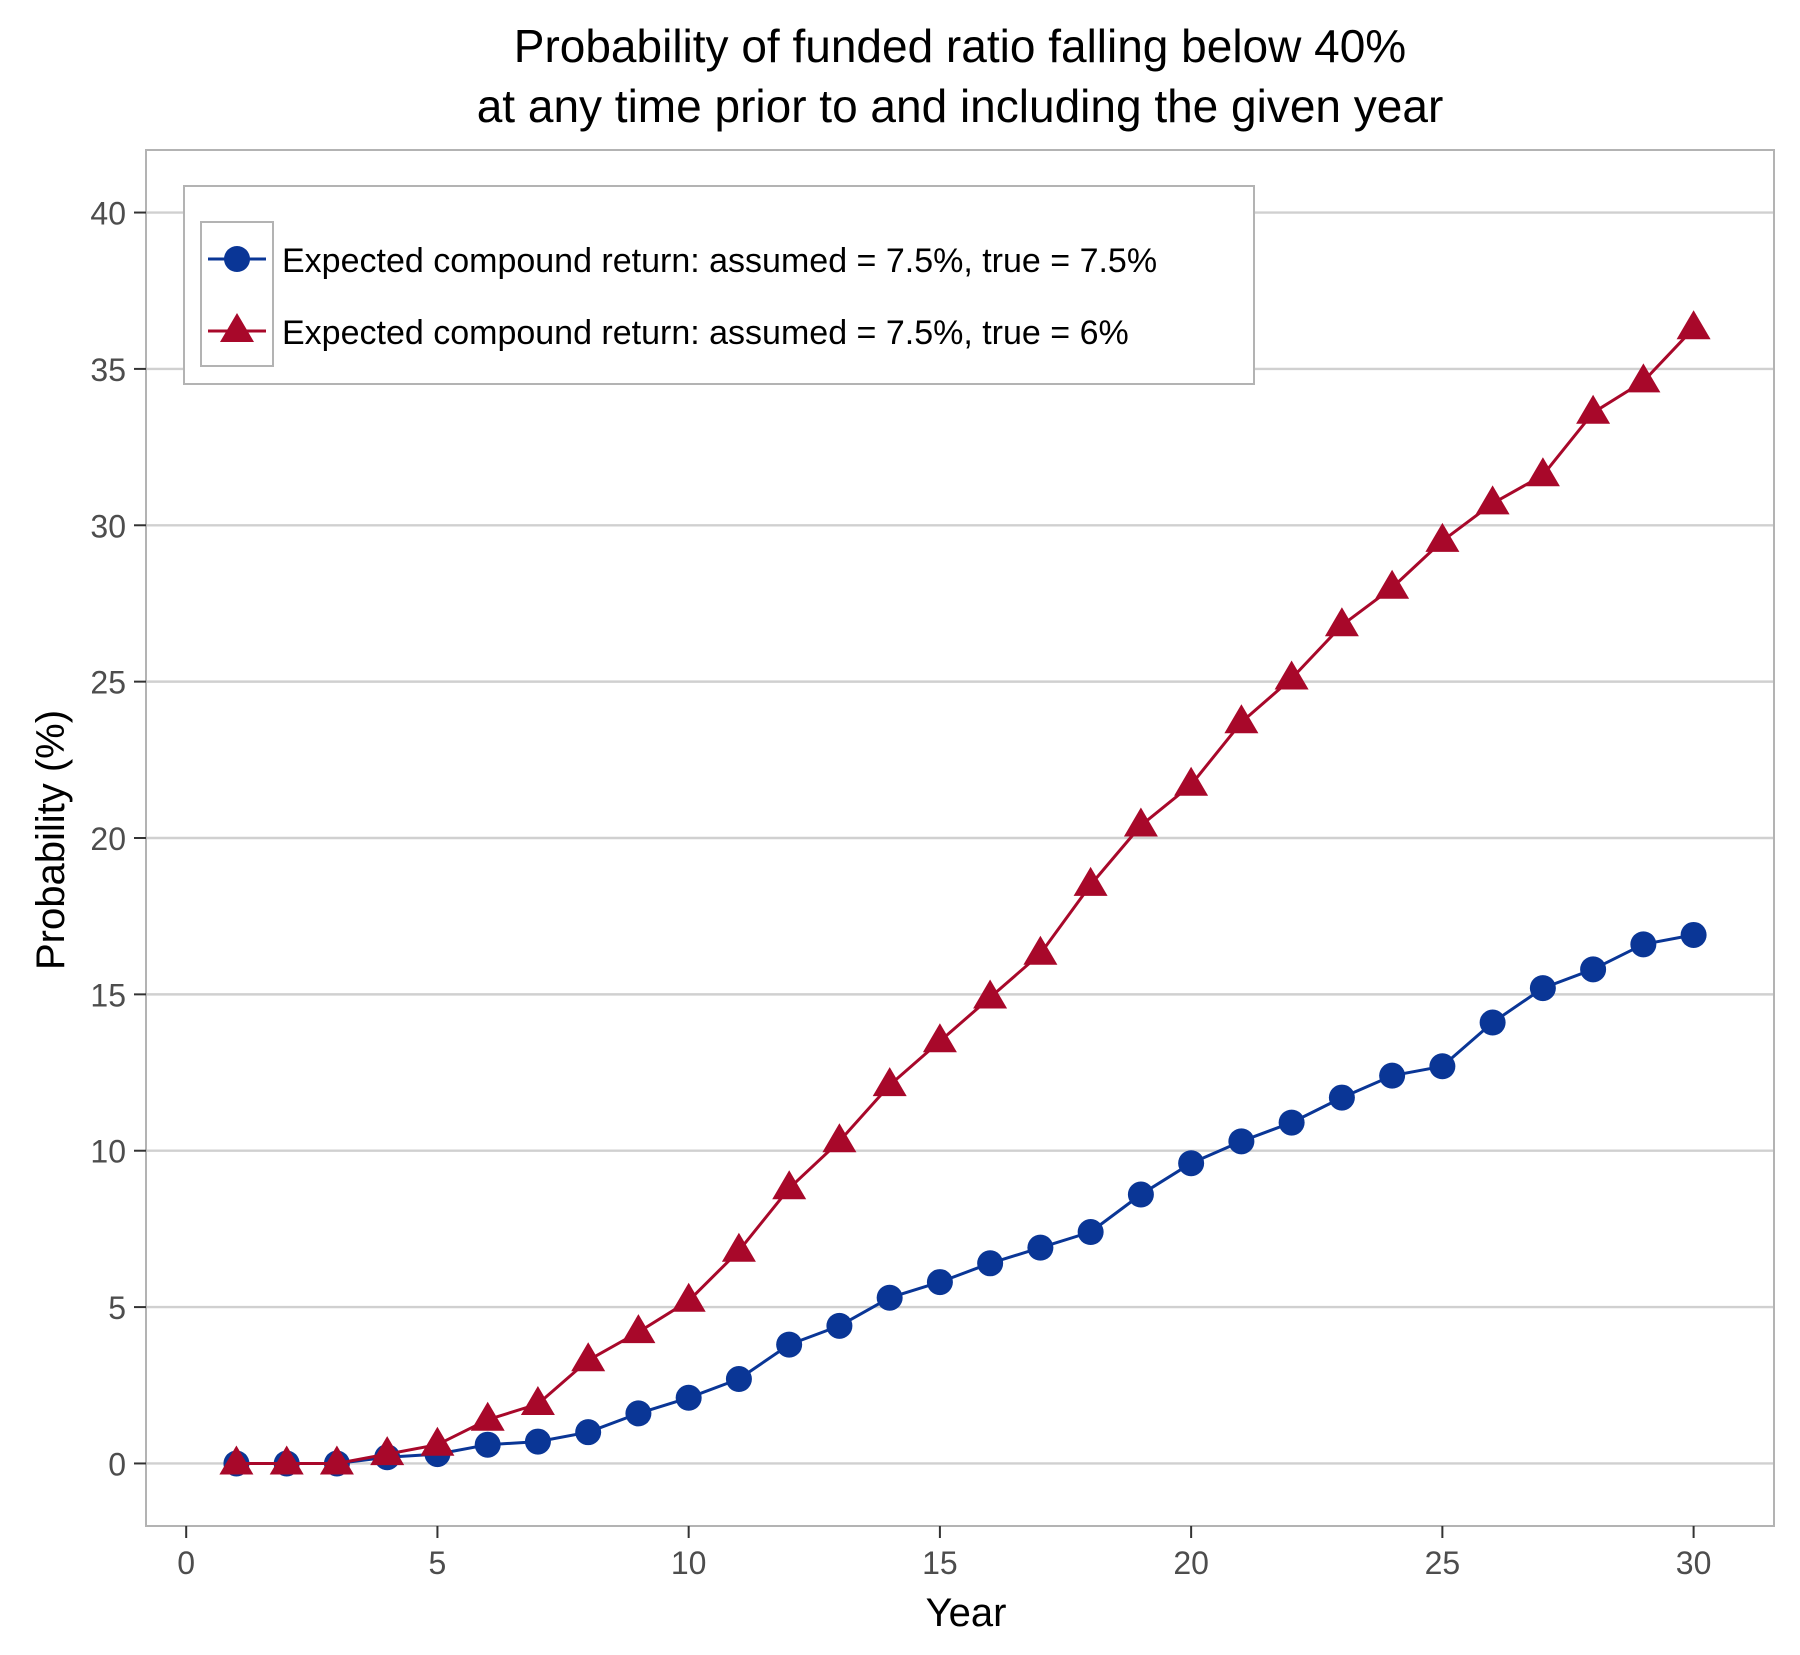 The height and width of the screenshot is (1655, 1800). I want to click on y-tick-label: 0, so click(117, 1464).